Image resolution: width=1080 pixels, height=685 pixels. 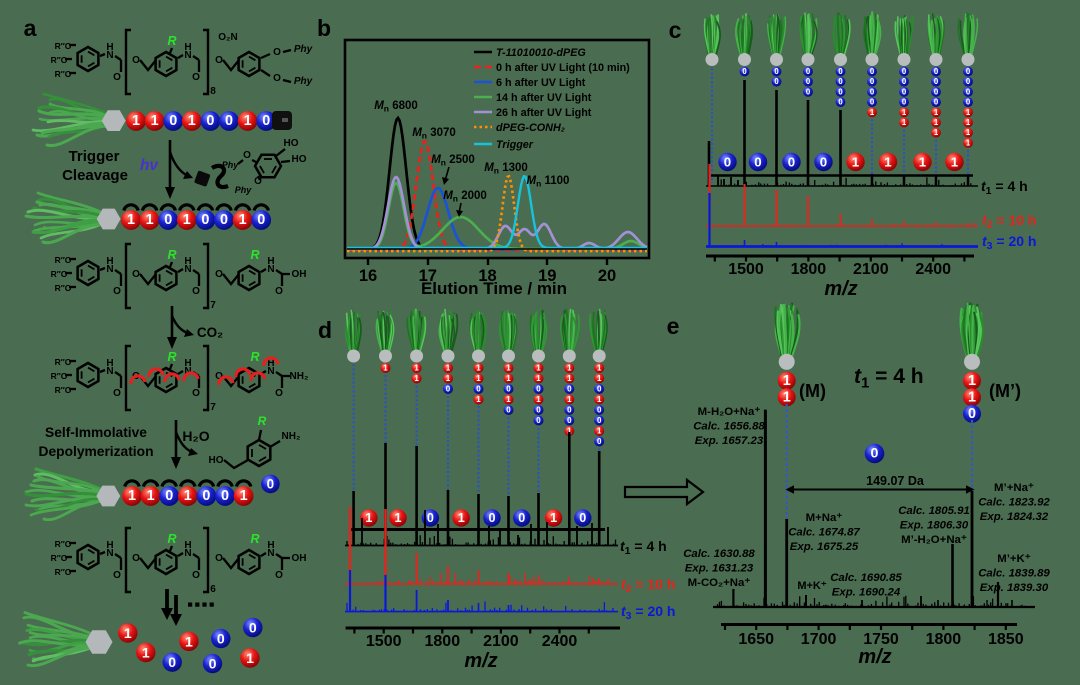 I want to click on svg-text: Calc. 1656.88, so click(x=729, y=427).